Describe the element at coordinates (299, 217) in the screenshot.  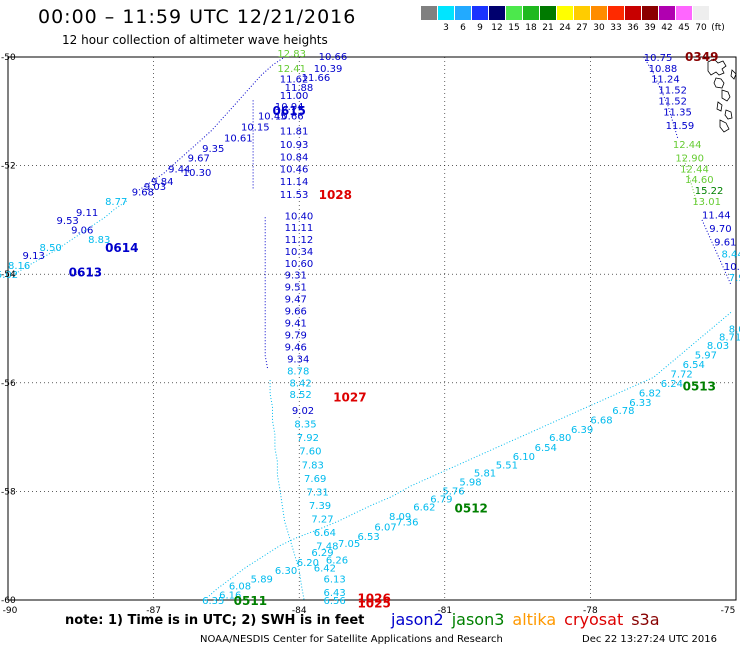
I see `wave-height-value: 10.40` at that location.